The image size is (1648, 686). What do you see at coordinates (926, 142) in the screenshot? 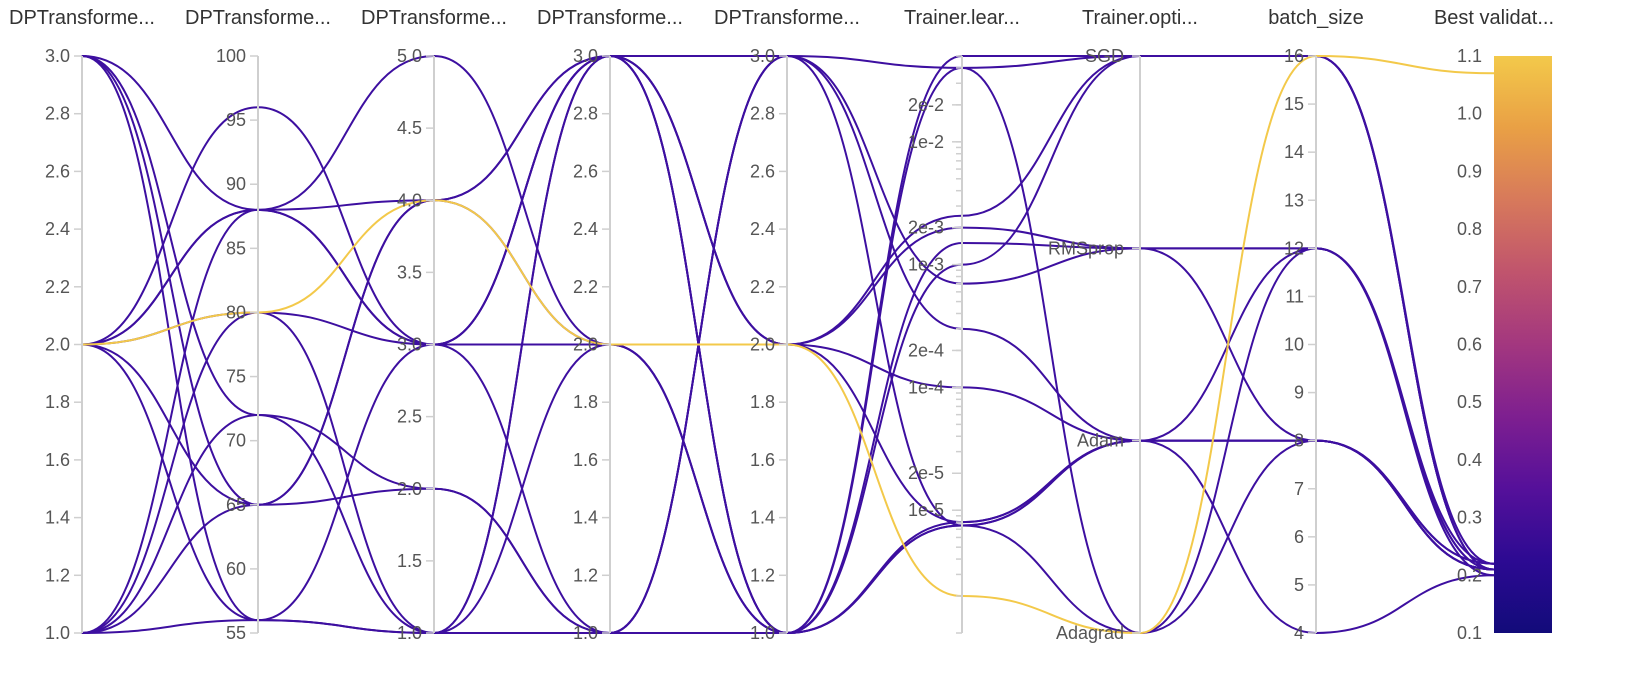
I see `tick-label: 1e-2` at bounding box center [926, 142].